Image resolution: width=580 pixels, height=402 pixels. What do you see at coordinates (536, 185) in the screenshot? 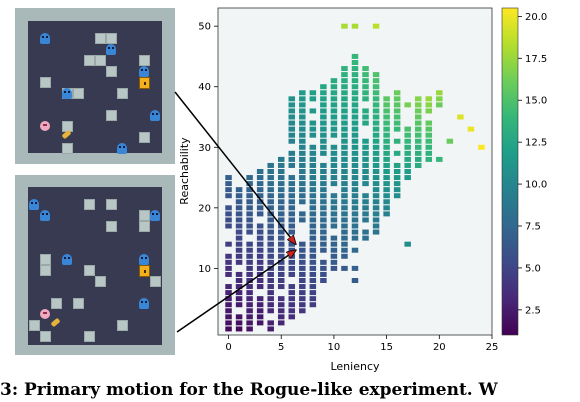
I see `colorbar-tick-label: 10.0` at bounding box center [536, 185].